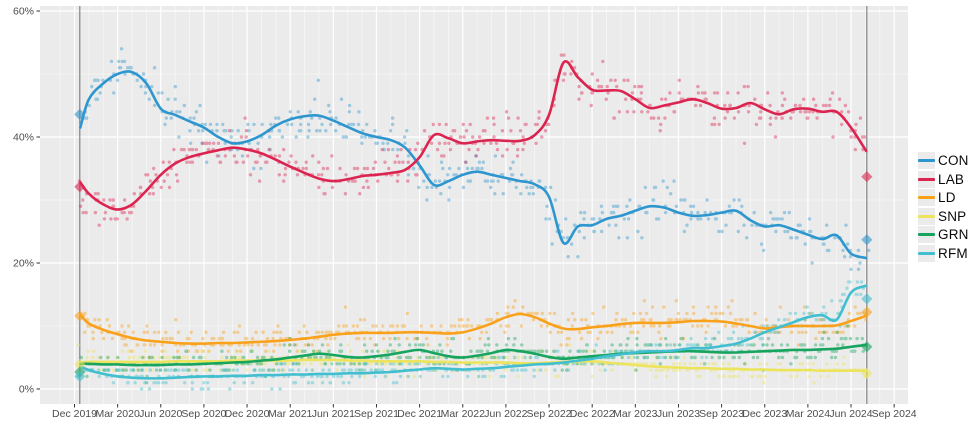  I want to click on x-tick-label: Mar 2023, so click(635, 414).